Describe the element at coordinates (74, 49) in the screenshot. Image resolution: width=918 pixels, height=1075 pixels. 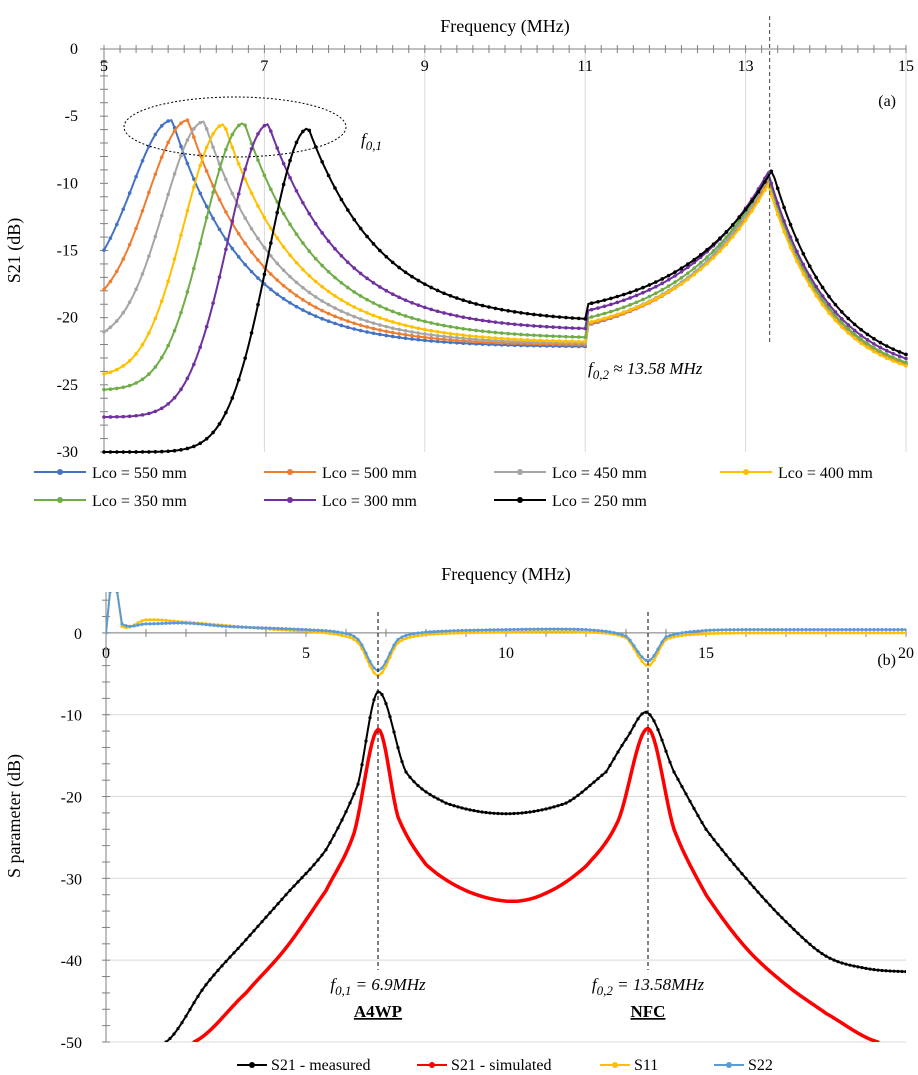
I see `y-tick-label-a: 0` at that location.